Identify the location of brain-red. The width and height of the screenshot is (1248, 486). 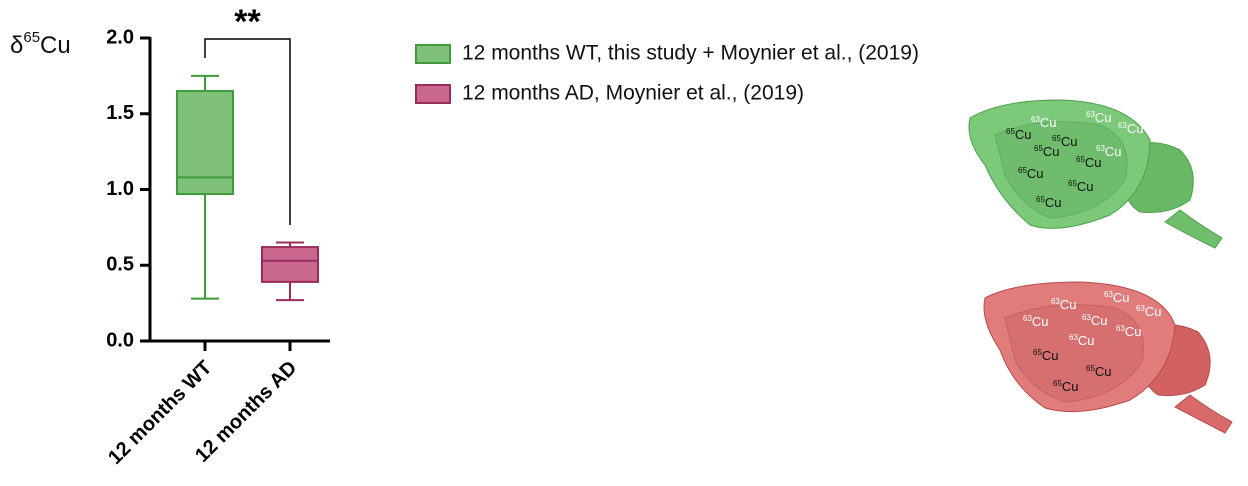
(1108, 357).